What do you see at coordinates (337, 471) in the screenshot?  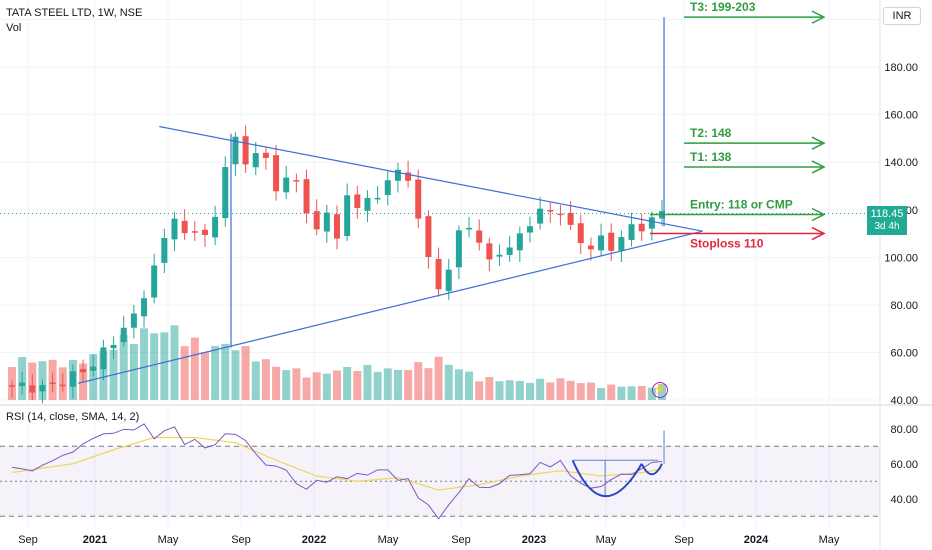 I see `rsi-line` at bounding box center [337, 471].